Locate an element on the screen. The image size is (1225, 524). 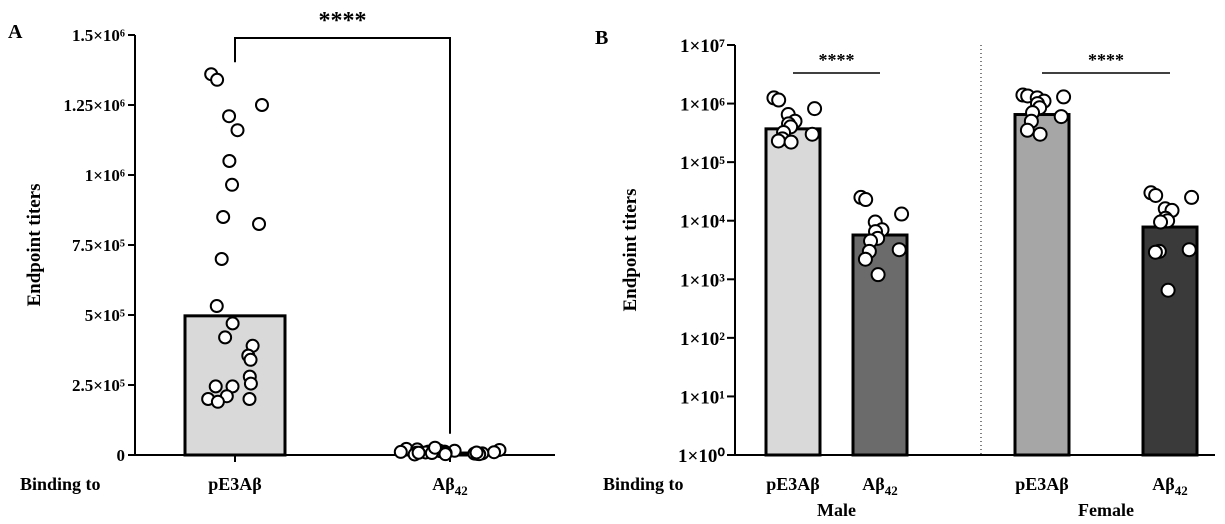
group-label: Male is located at coordinates (836, 510).